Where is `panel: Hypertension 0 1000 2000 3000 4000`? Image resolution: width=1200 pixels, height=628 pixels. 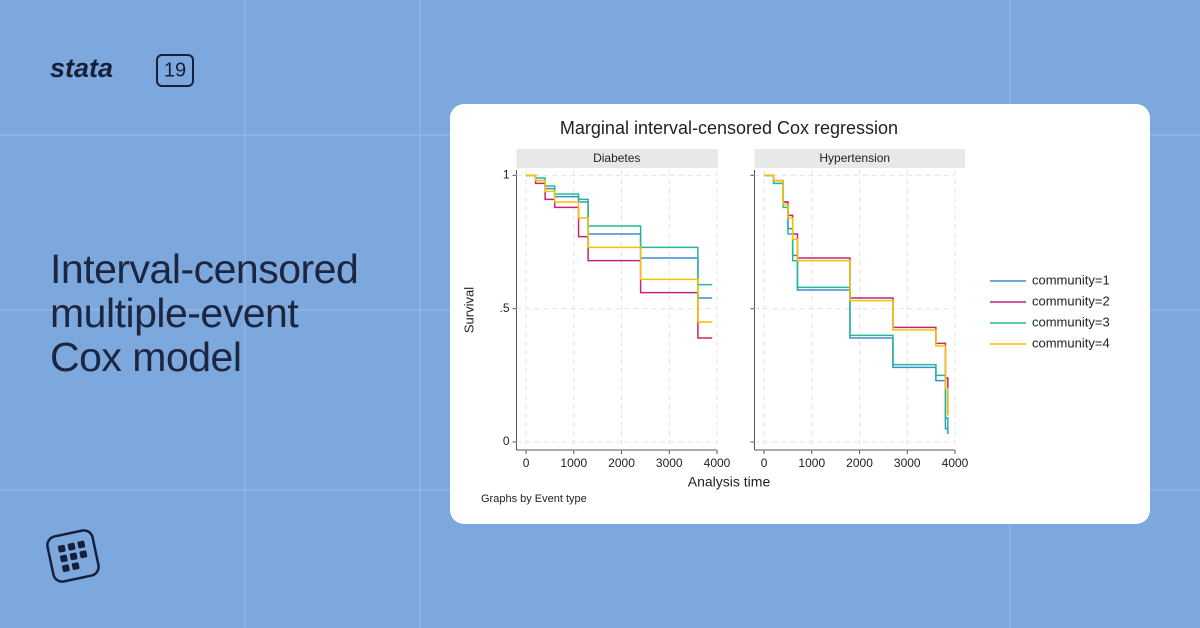 panel: Hypertension 0 1000 2000 3000 4000 is located at coordinates (859, 309).